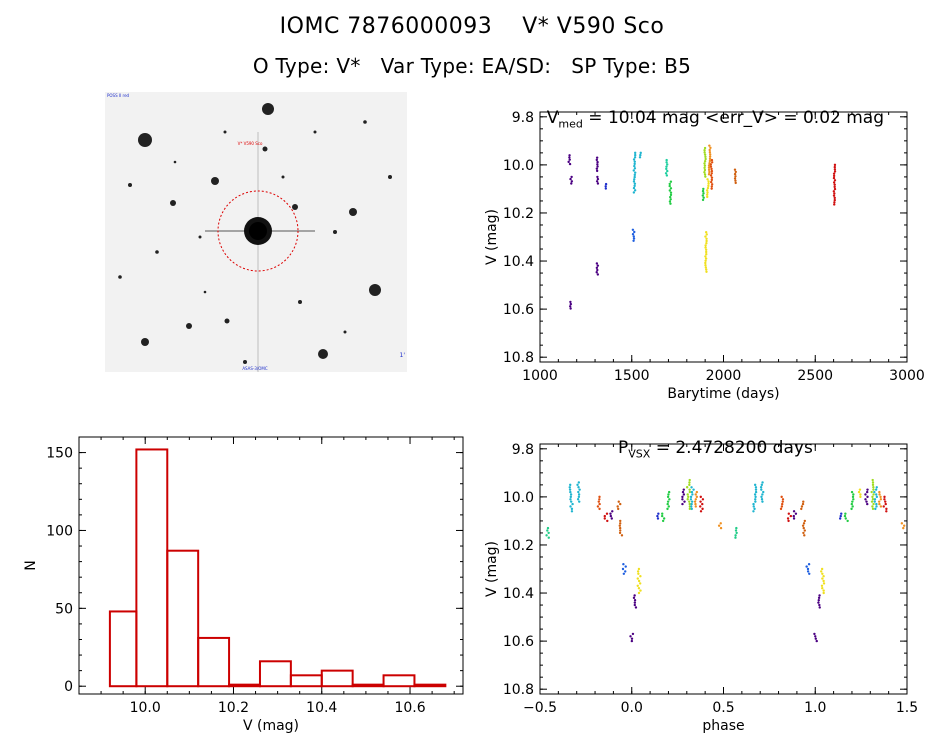 Image resolution: width=944 pixels, height=747 pixels. Describe the element at coordinates (64, 609) in the screenshot. I see `histogram-ytick-label: 50` at that location.